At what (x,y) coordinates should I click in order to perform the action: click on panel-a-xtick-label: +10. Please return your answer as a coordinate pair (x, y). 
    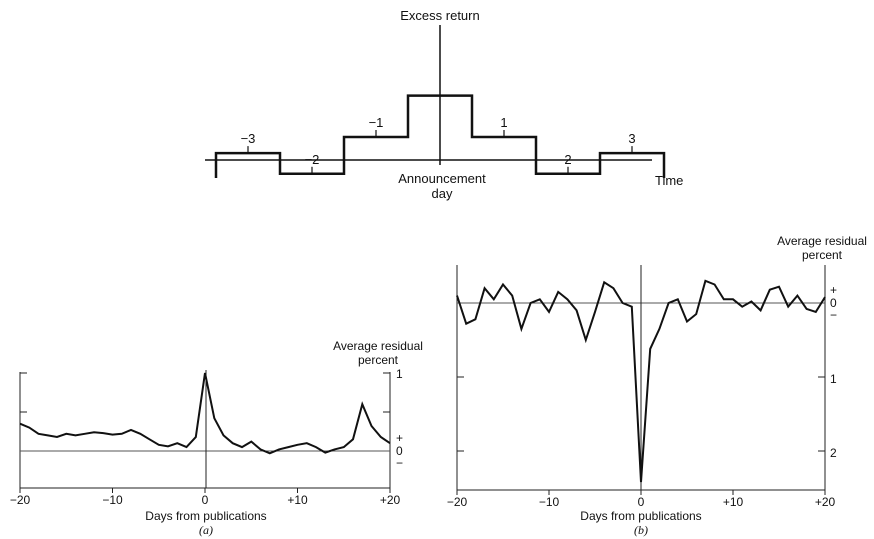
    Looking at the image, I should click on (297, 500).